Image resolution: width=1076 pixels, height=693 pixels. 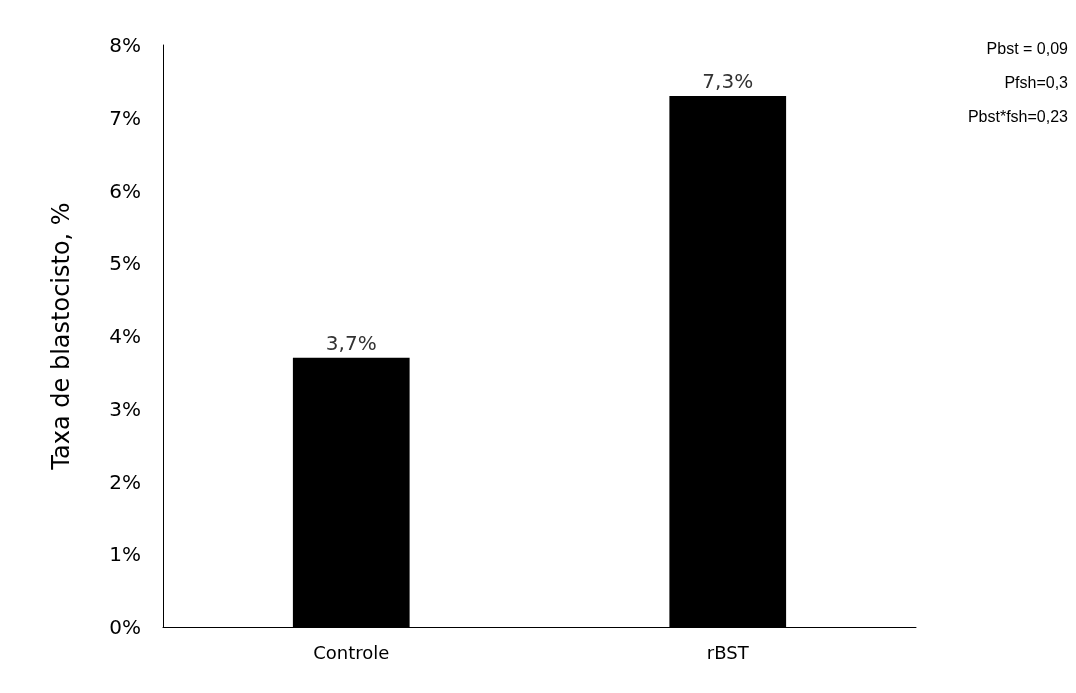 What do you see at coordinates (125, 627) in the screenshot?
I see `y-tick-label: 0%` at bounding box center [125, 627].